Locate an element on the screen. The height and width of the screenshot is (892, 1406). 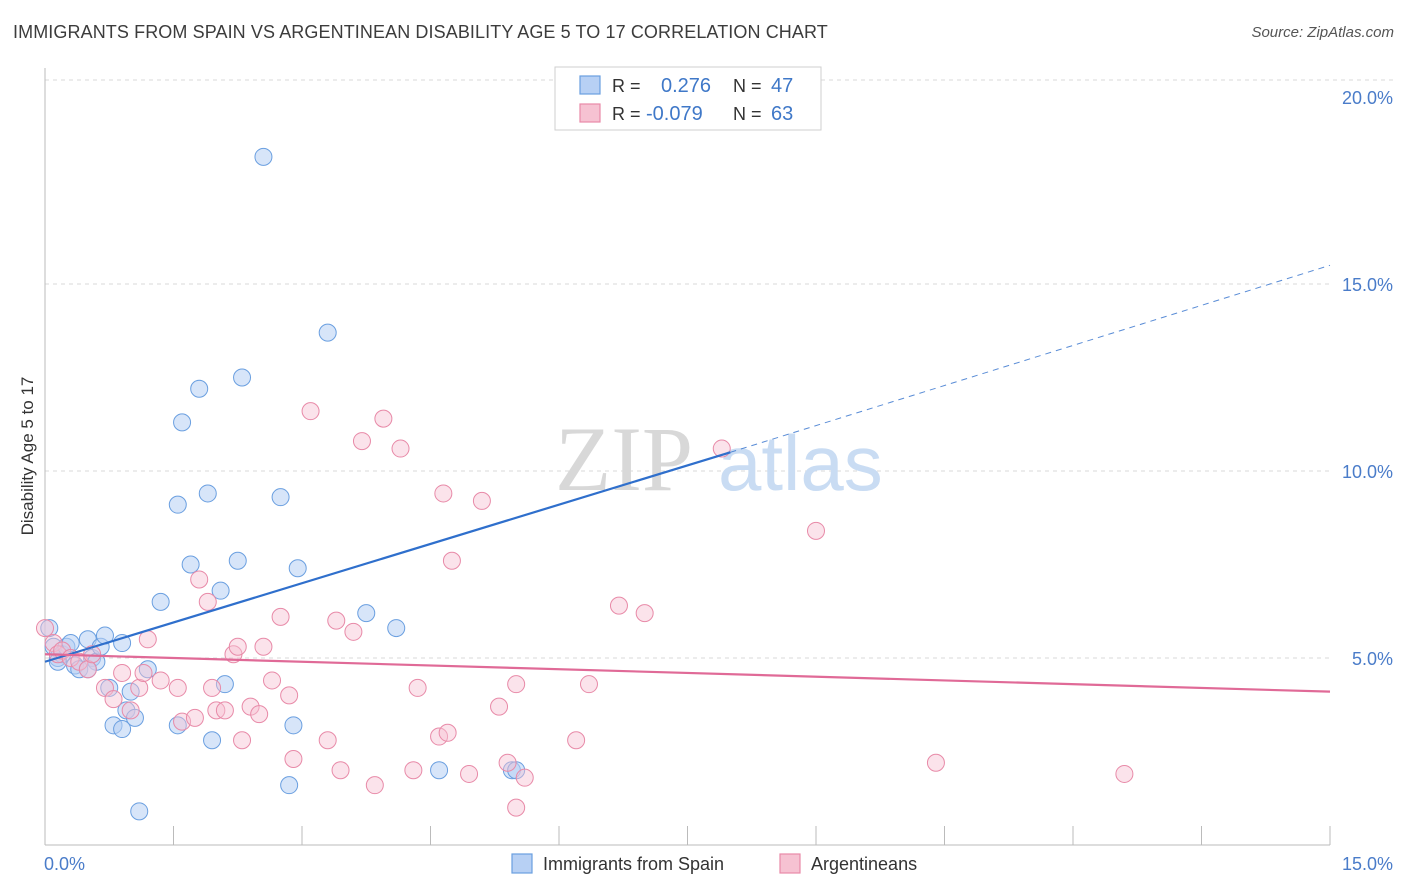
legend-label-argentineans: Argentineans is located at coordinates (864, 864).